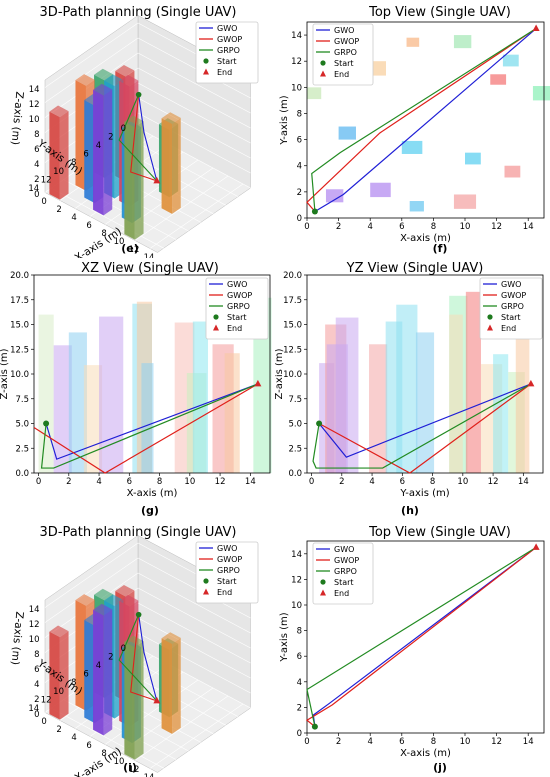 This screenshot has width=550, height=777. I want to click on chart-j-title: Top View (Single UAV), so click(439, 532).